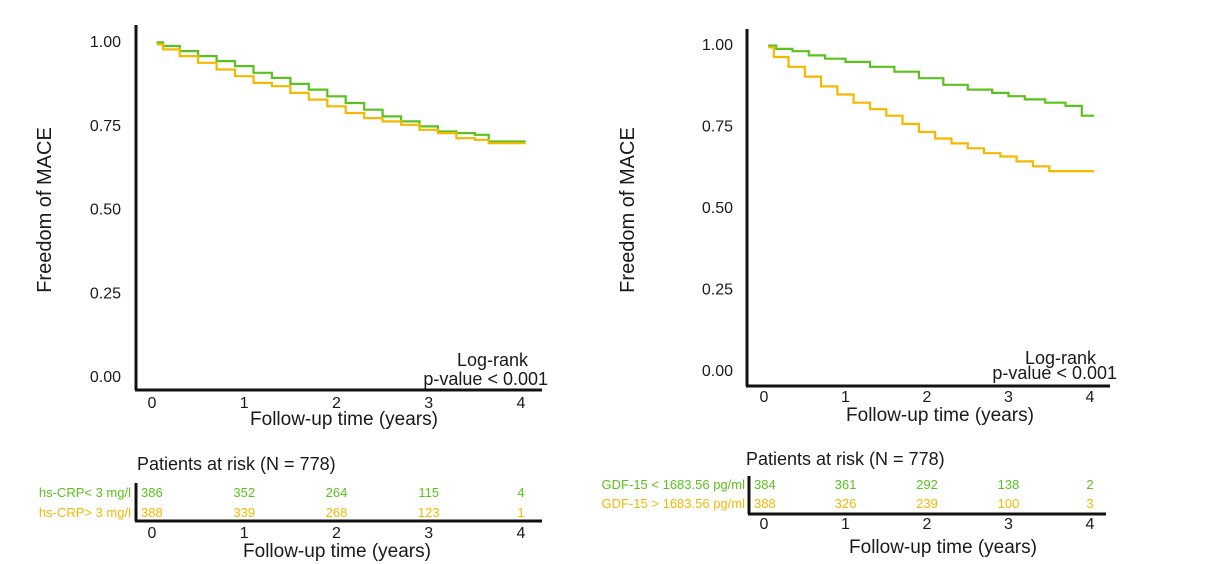 This screenshot has width=1228, height=564. Describe the element at coordinates (927, 503) in the screenshot. I see `risk-count: 239` at that location.